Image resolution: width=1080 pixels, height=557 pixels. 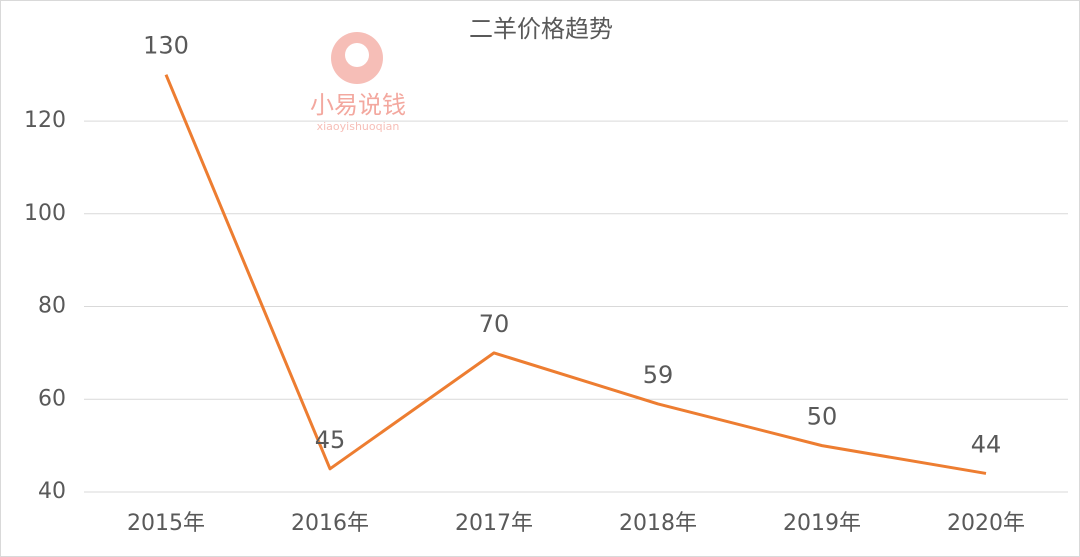 What do you see at coordinates (358, 105) in the screenshot?
I see `watermark-text: 小易说钱` at bounding box center [358, 105].